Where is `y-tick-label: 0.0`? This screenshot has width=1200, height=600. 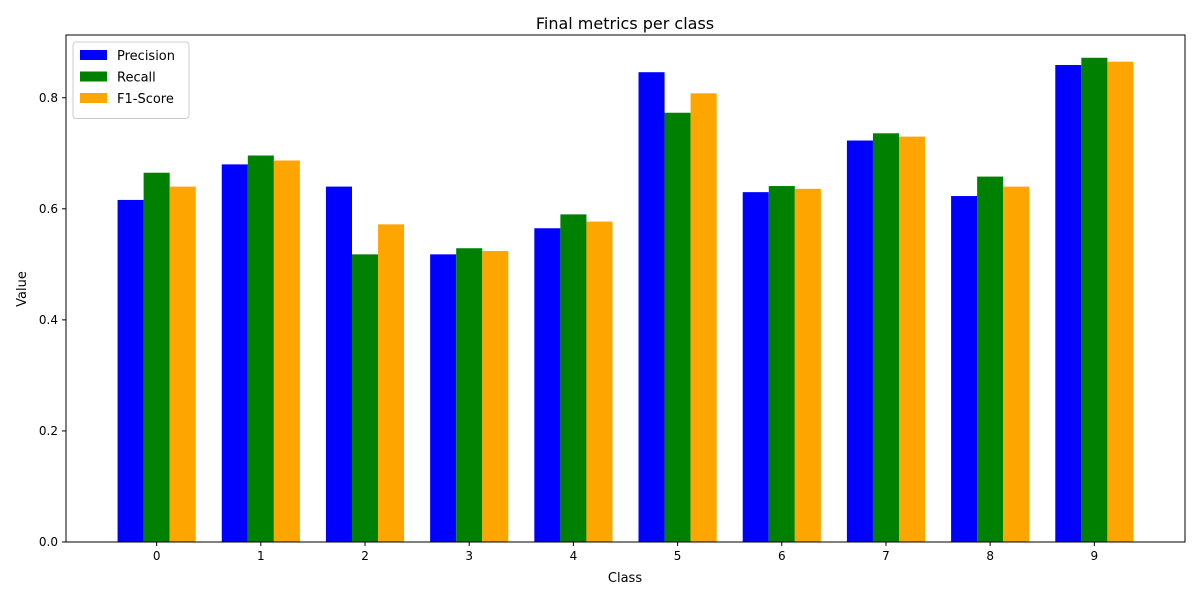 y-tick-label: 0.0 is located at coordinates (48, 542).